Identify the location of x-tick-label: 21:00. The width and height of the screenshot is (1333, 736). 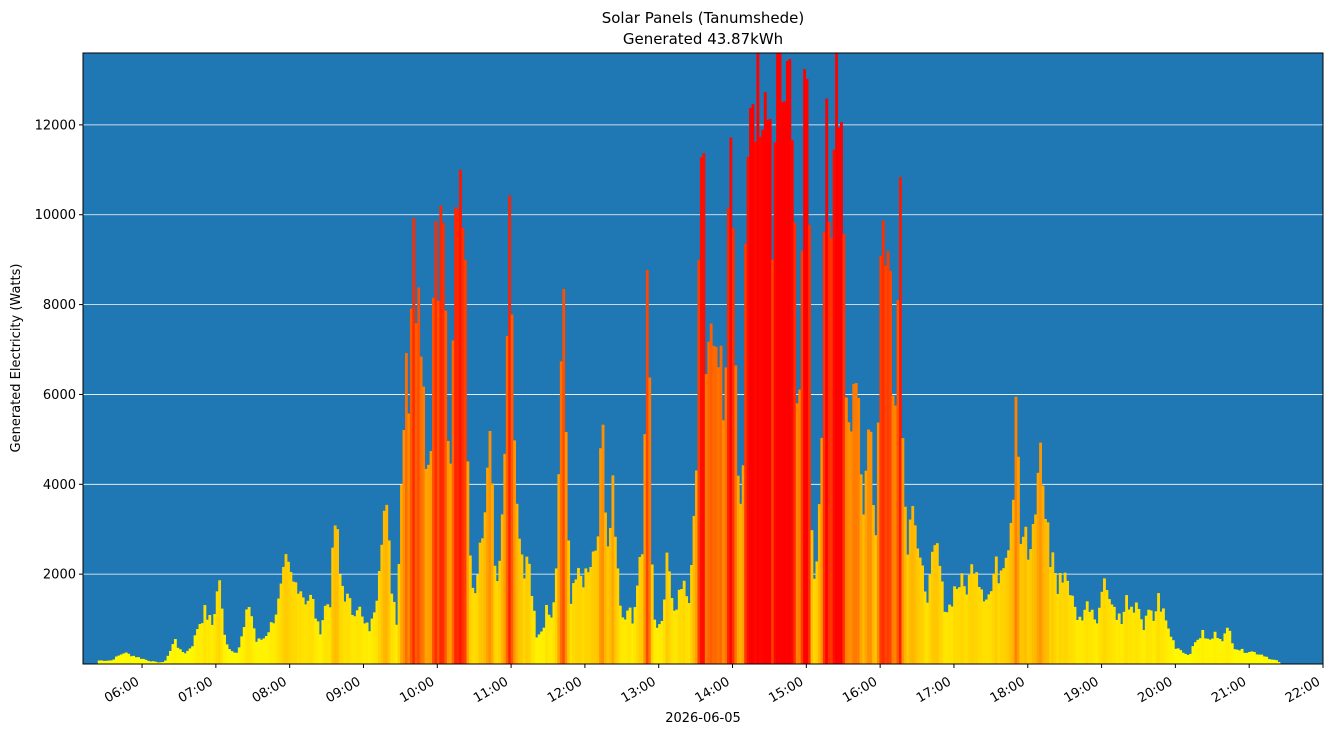
(1229, 690).